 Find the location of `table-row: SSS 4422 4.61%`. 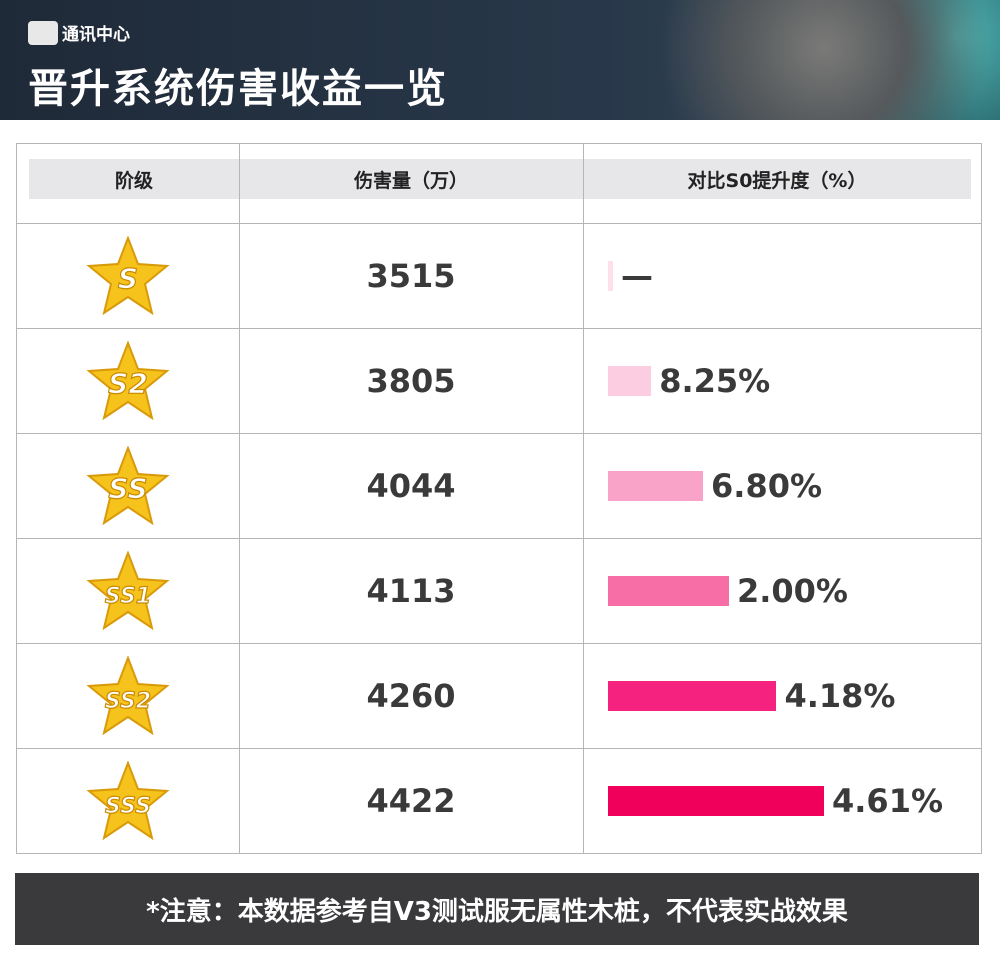

table-row: SSS 4422 4.61% is located at coordinates (499, 800).